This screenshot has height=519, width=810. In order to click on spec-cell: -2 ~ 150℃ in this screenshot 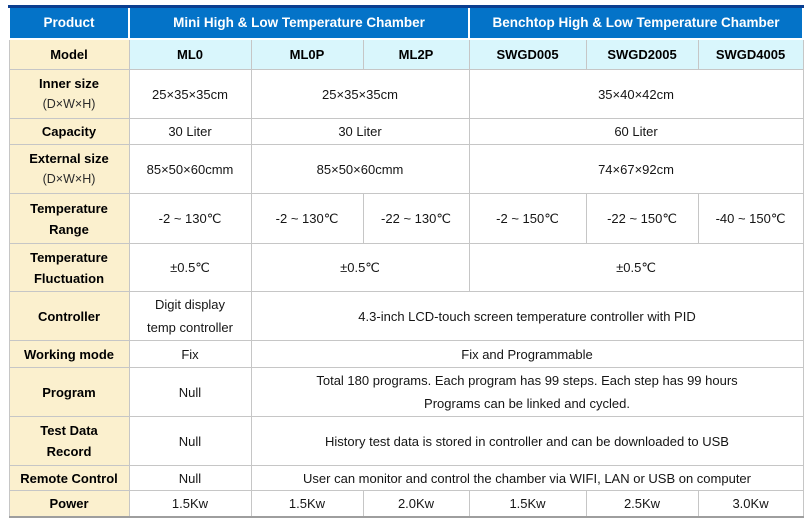, I will do `click(527, 218)`.